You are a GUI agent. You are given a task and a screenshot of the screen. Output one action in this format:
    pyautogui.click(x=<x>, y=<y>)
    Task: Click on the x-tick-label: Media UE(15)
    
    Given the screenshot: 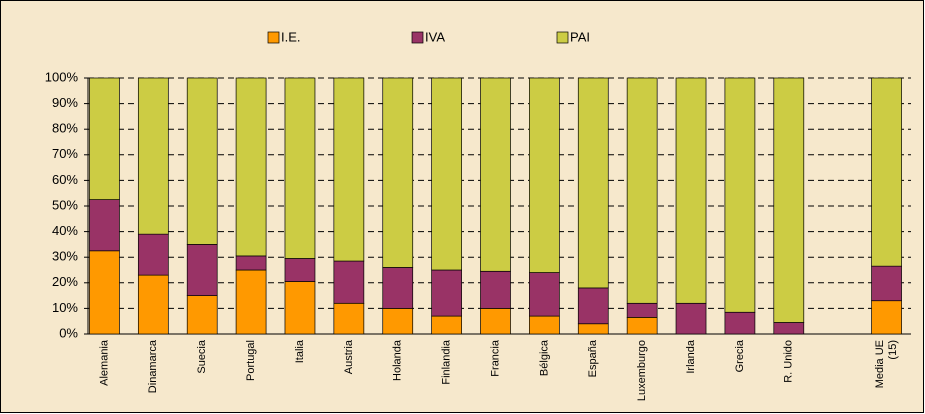 What is the action you would take?
    pyautogui.click(x=886, y=364)
    